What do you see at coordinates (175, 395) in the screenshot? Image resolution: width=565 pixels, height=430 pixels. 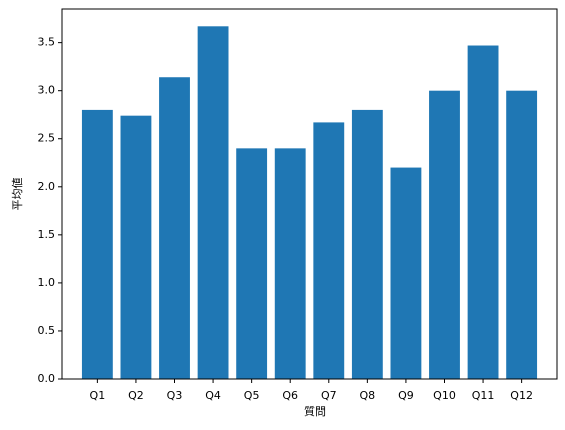 I see `x-tick-label: Q3` at bounding box center [175, 395].